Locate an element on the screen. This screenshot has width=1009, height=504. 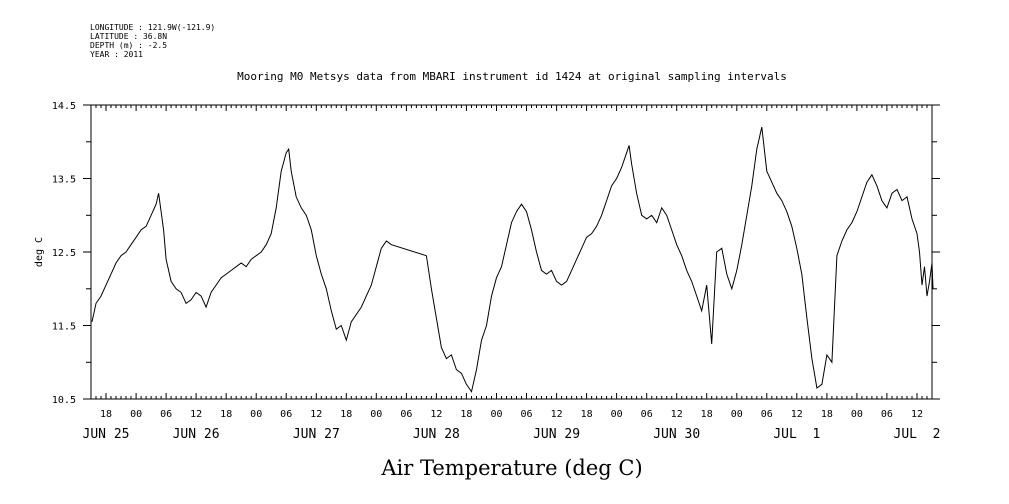
x-day-label: JUL 2 is located at coordinates (917, 434).